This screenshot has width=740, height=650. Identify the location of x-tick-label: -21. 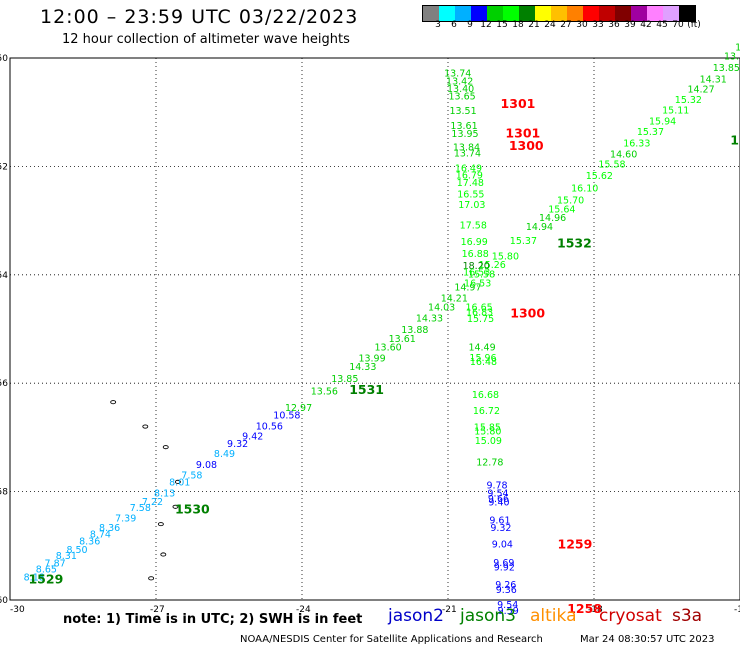
(449, 610).